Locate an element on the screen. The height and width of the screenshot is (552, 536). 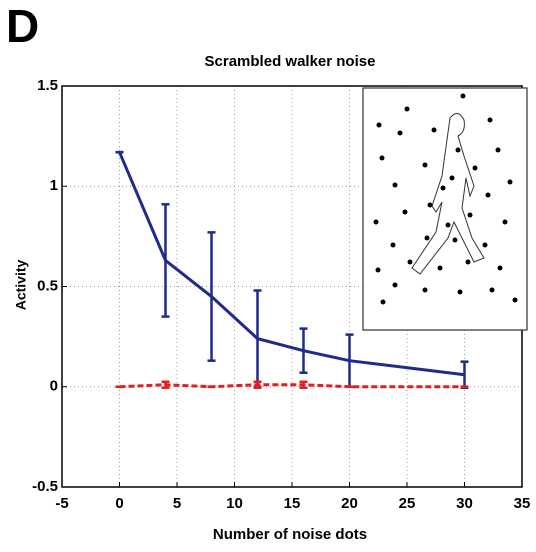
x-tick-label: 35 is located at coordinates (522, 503).